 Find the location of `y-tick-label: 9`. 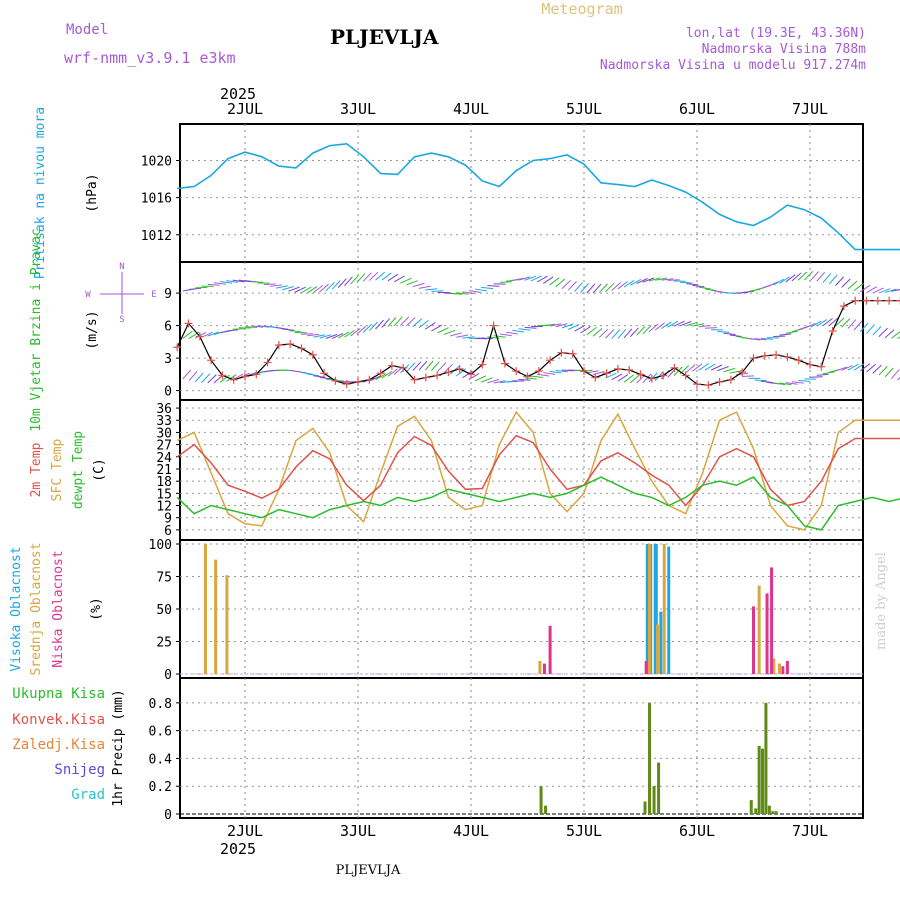

y-tick-label: 9 is located at coordinates (168, 519).